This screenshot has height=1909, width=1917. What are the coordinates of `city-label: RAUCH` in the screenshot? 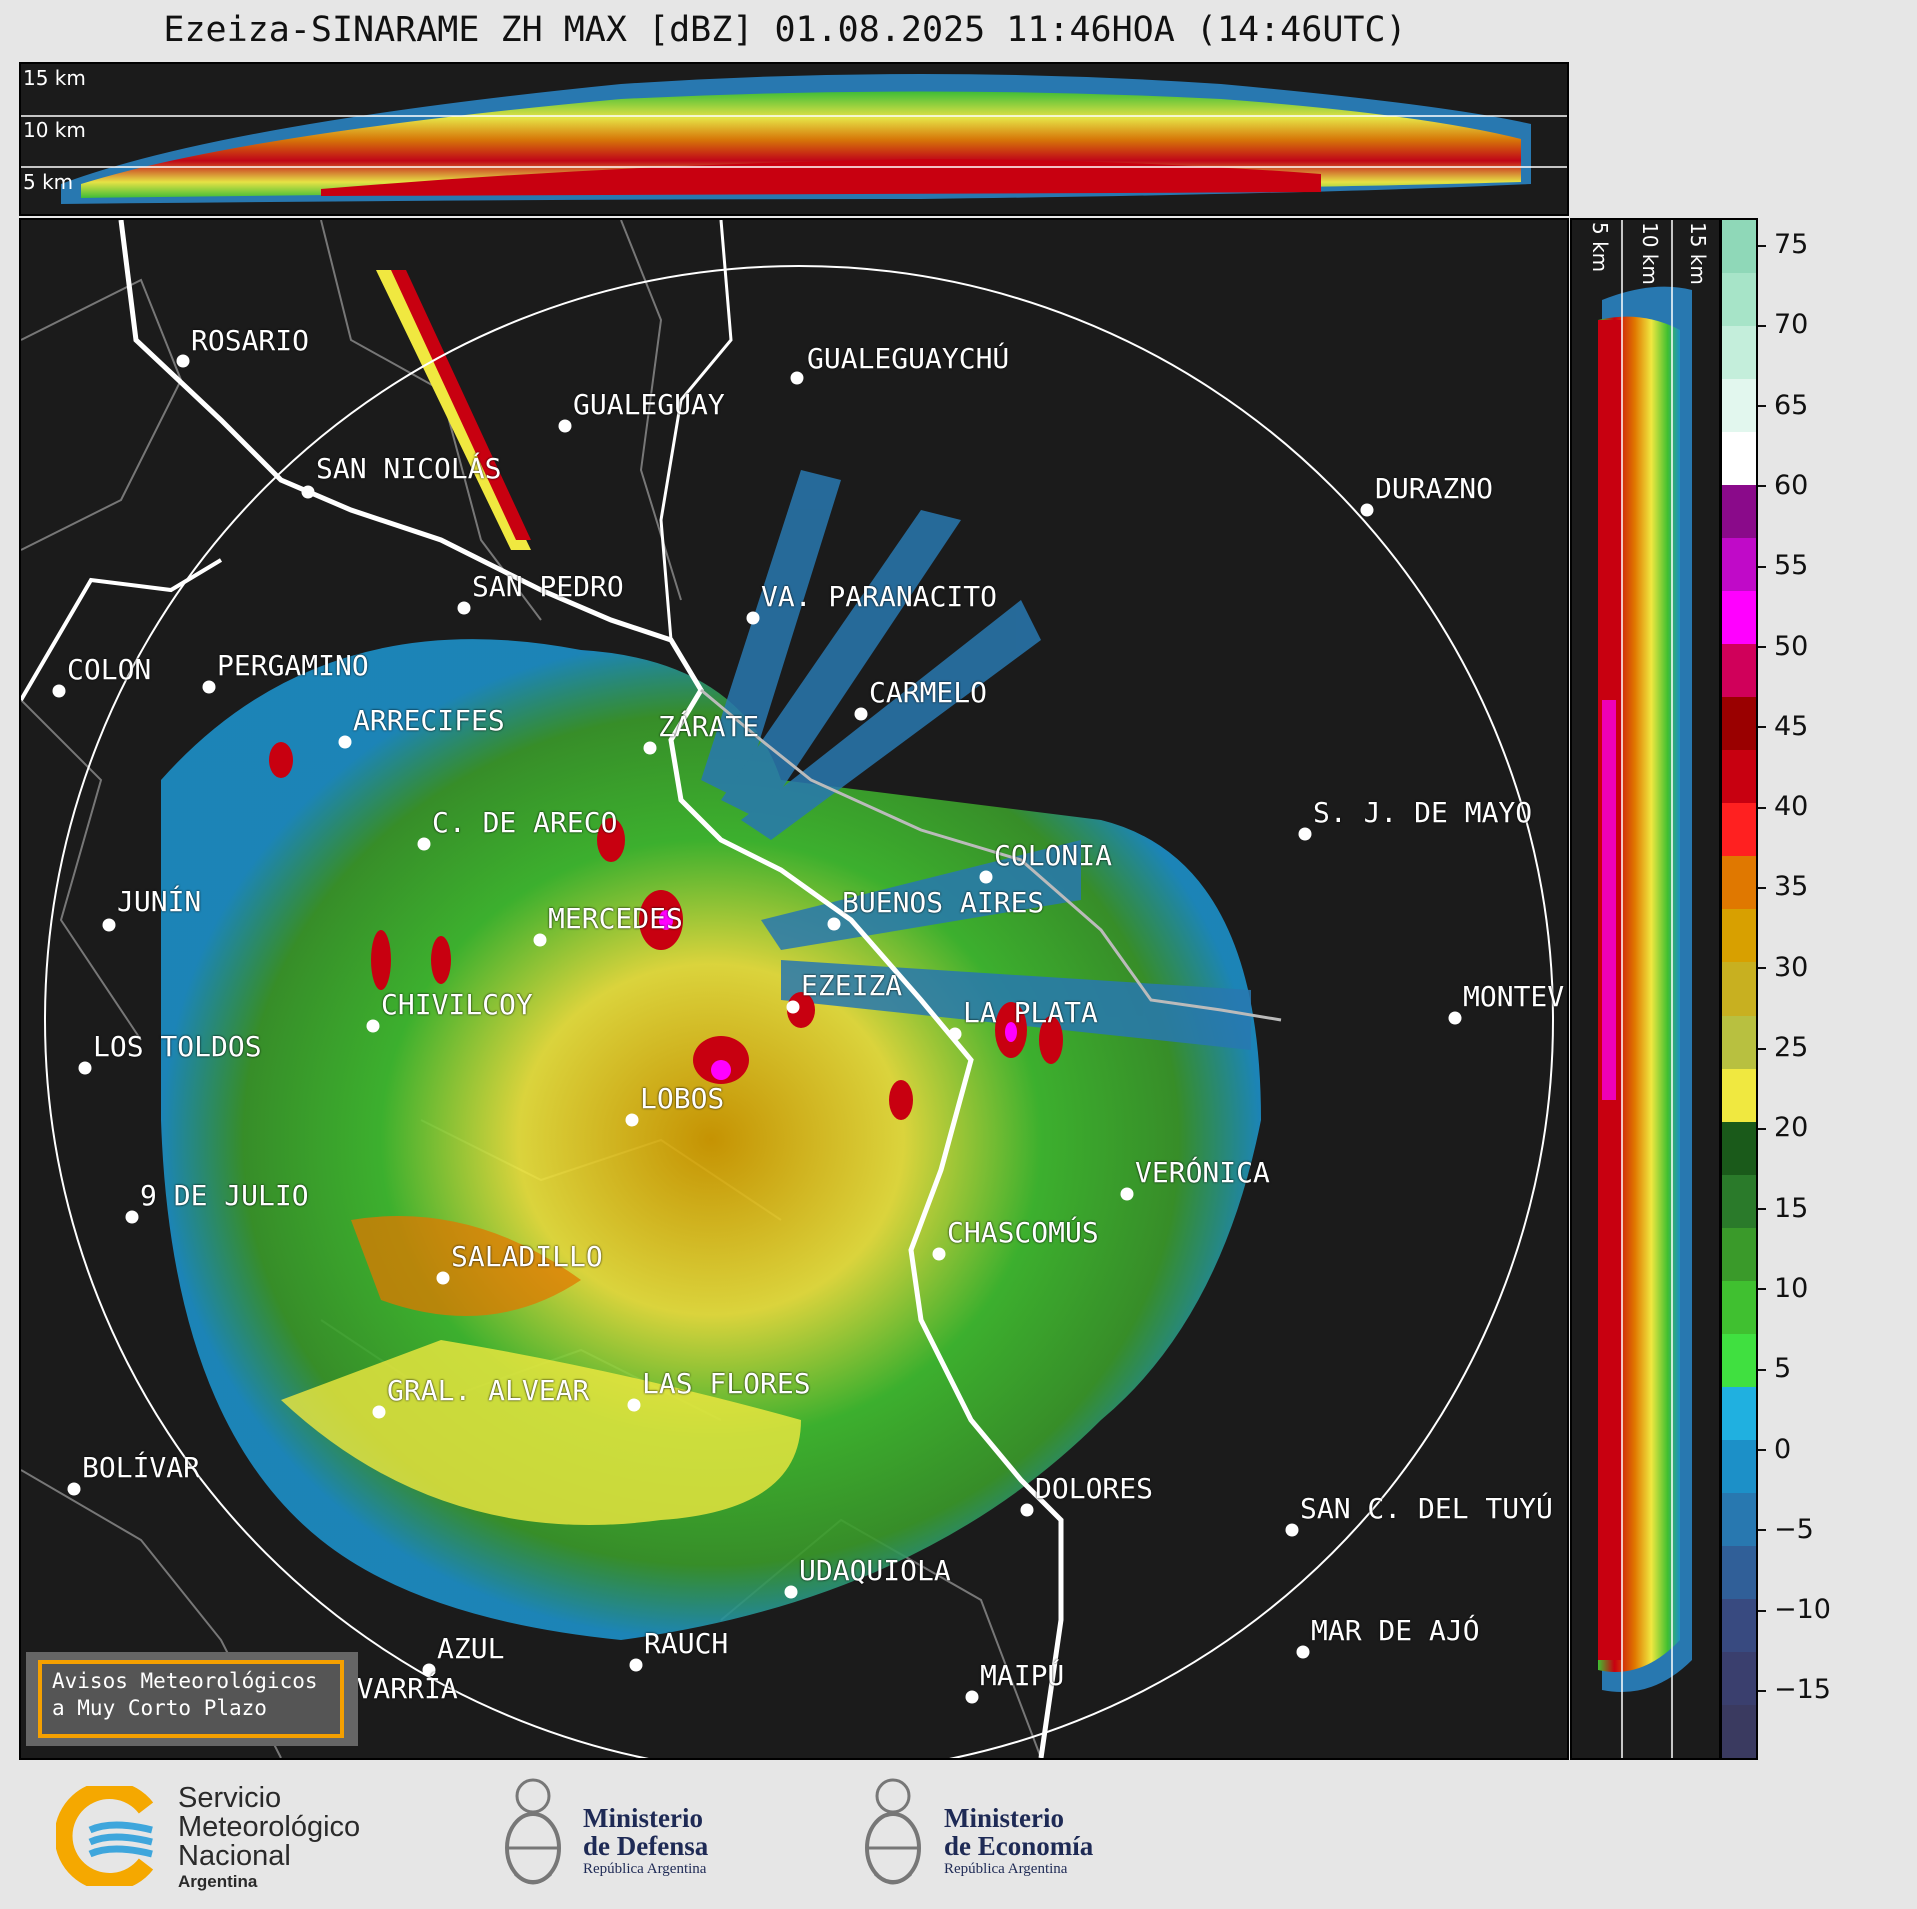 It's located at (686, 1643).